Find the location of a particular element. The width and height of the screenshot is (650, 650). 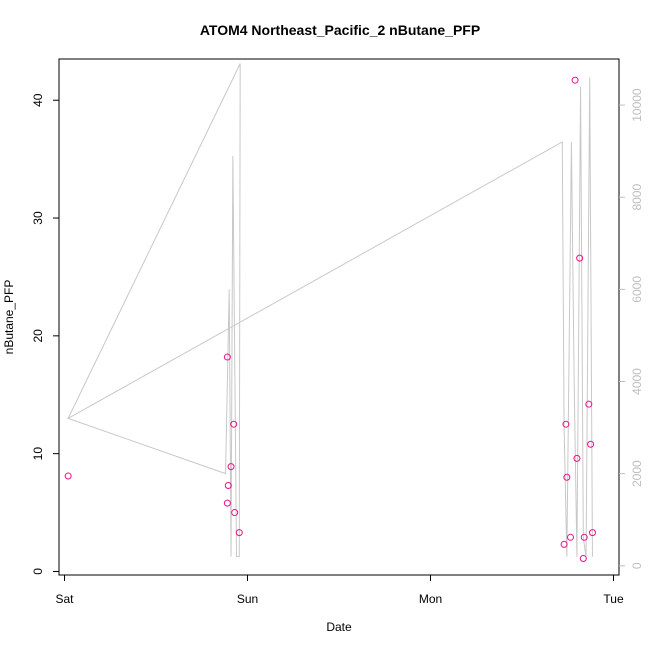

y-tick-label: 30 is located at coordinates (38, 218).